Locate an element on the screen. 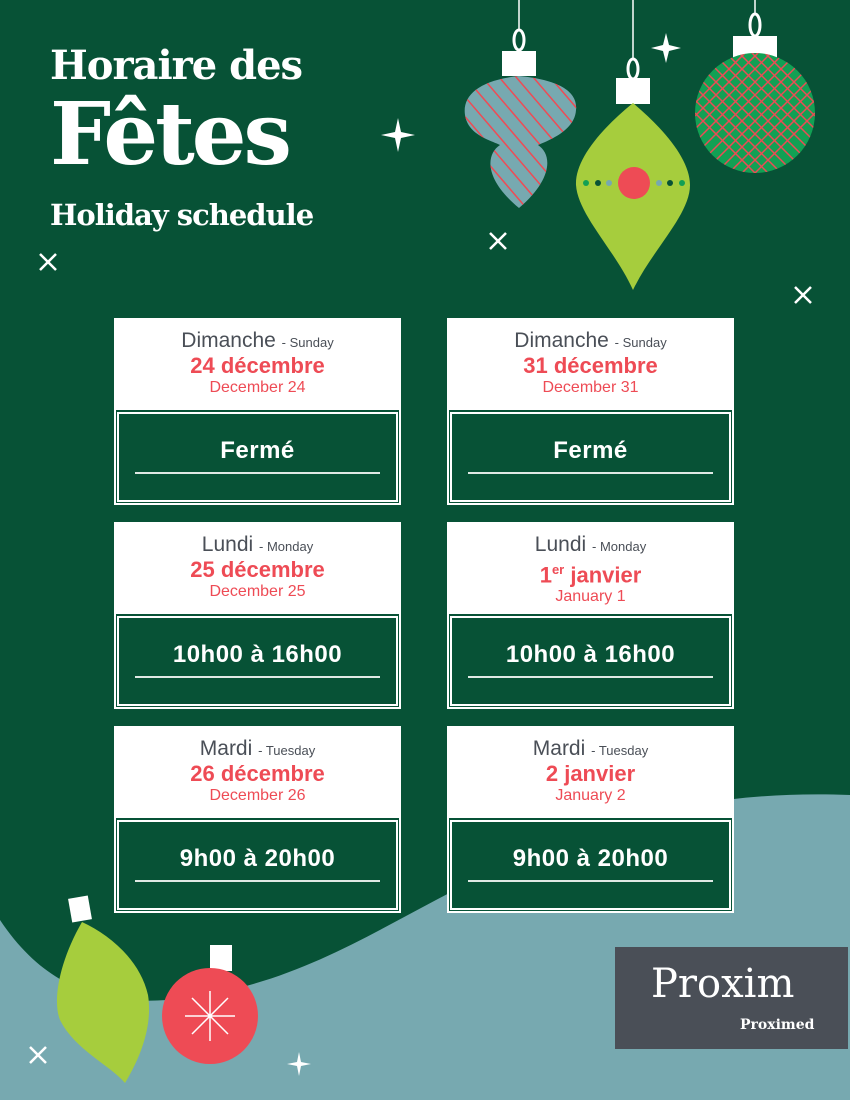  date-french: 2 janvier is located at coordinates (590, 773).